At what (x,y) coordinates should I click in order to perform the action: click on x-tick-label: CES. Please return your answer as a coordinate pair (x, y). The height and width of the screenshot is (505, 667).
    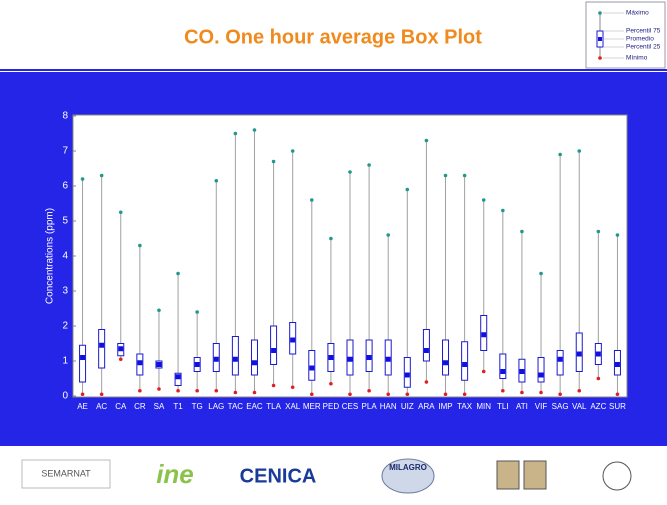
    Looking at the image, I should click on (350, 406).